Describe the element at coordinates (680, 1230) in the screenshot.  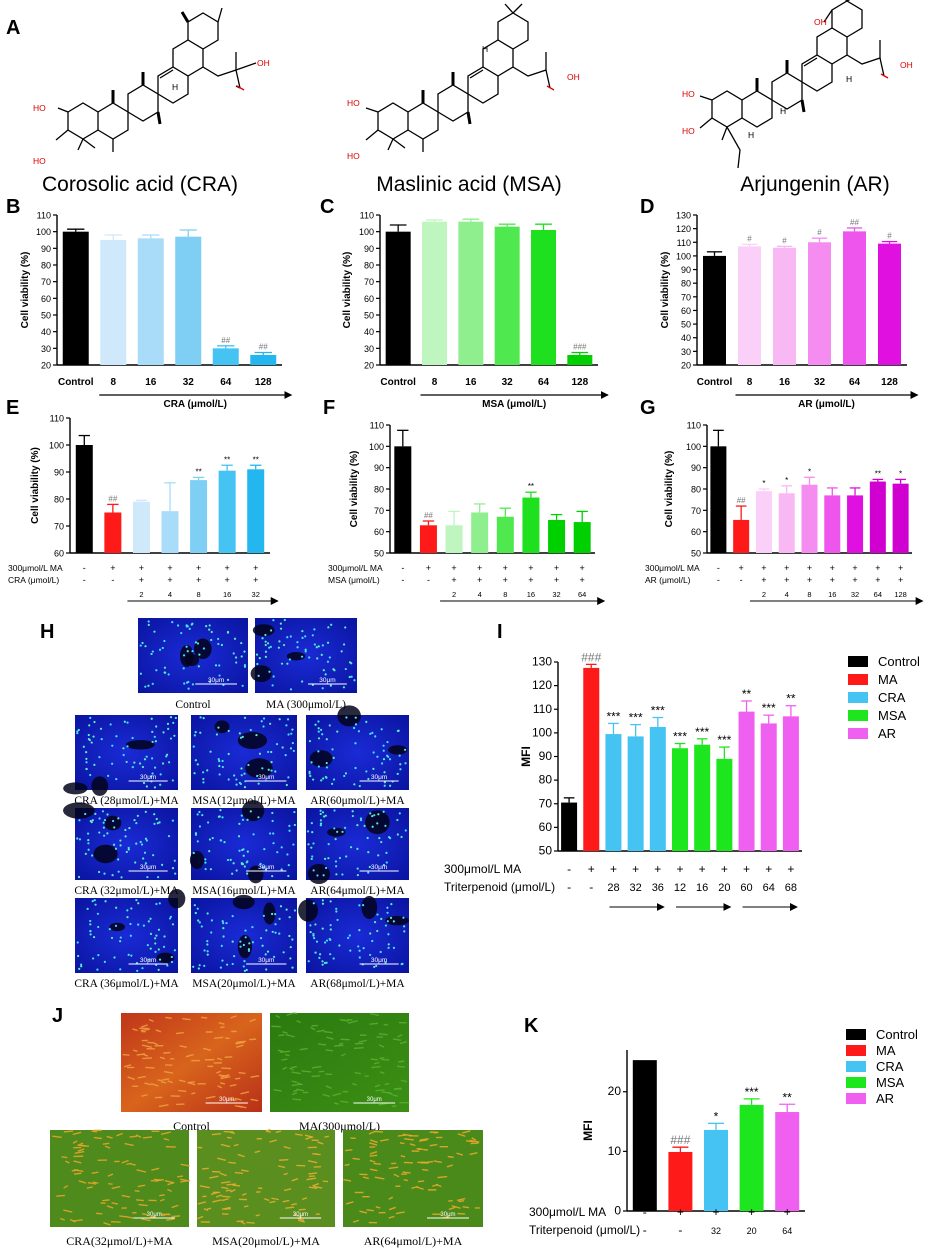
I see `row2-value: -` at that location.